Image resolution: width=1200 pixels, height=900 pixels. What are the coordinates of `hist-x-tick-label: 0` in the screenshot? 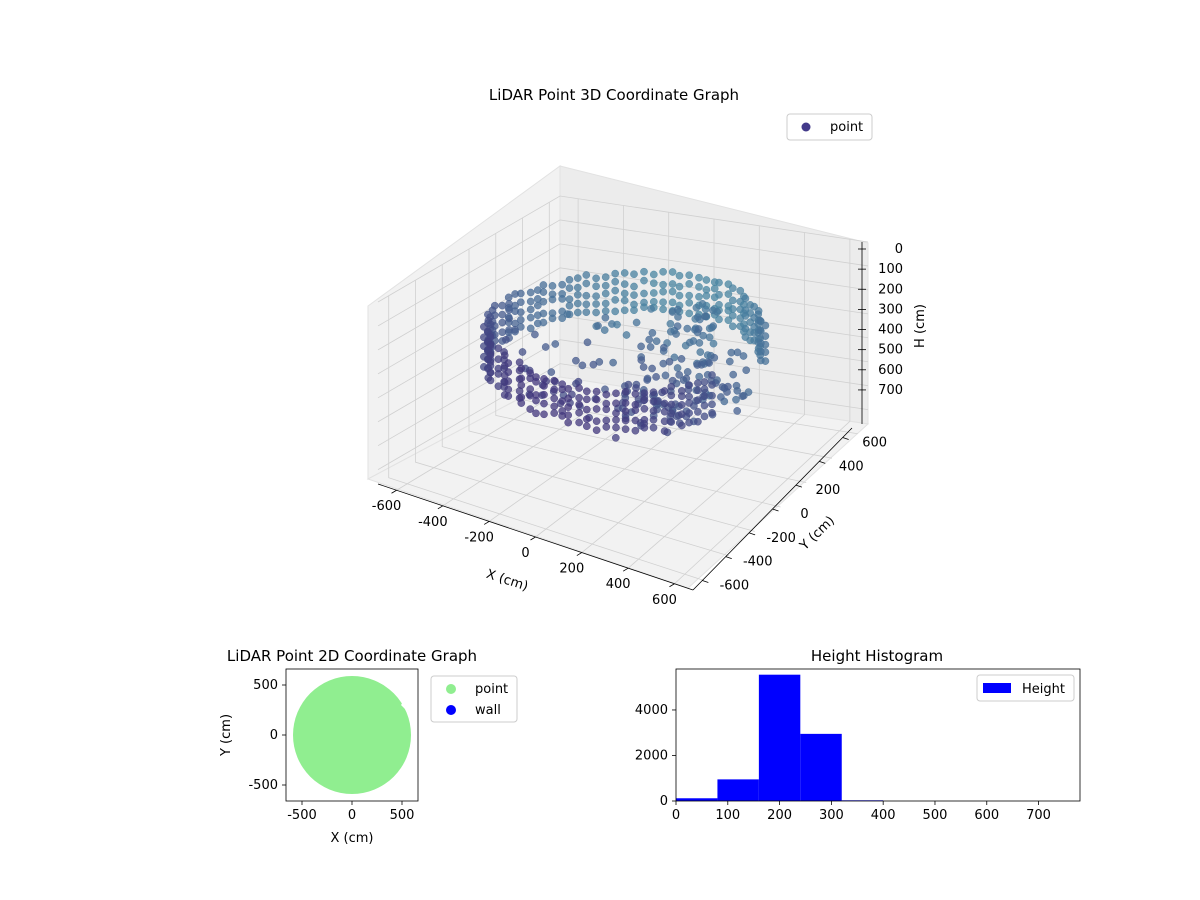 It's located at (676, 815).